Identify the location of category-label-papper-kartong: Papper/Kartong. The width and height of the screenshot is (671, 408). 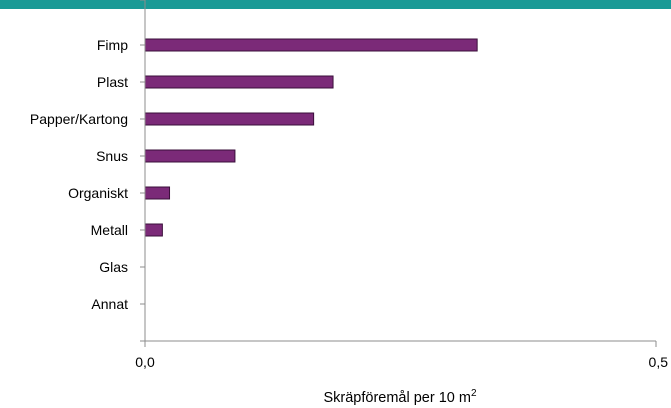
(79, 119).